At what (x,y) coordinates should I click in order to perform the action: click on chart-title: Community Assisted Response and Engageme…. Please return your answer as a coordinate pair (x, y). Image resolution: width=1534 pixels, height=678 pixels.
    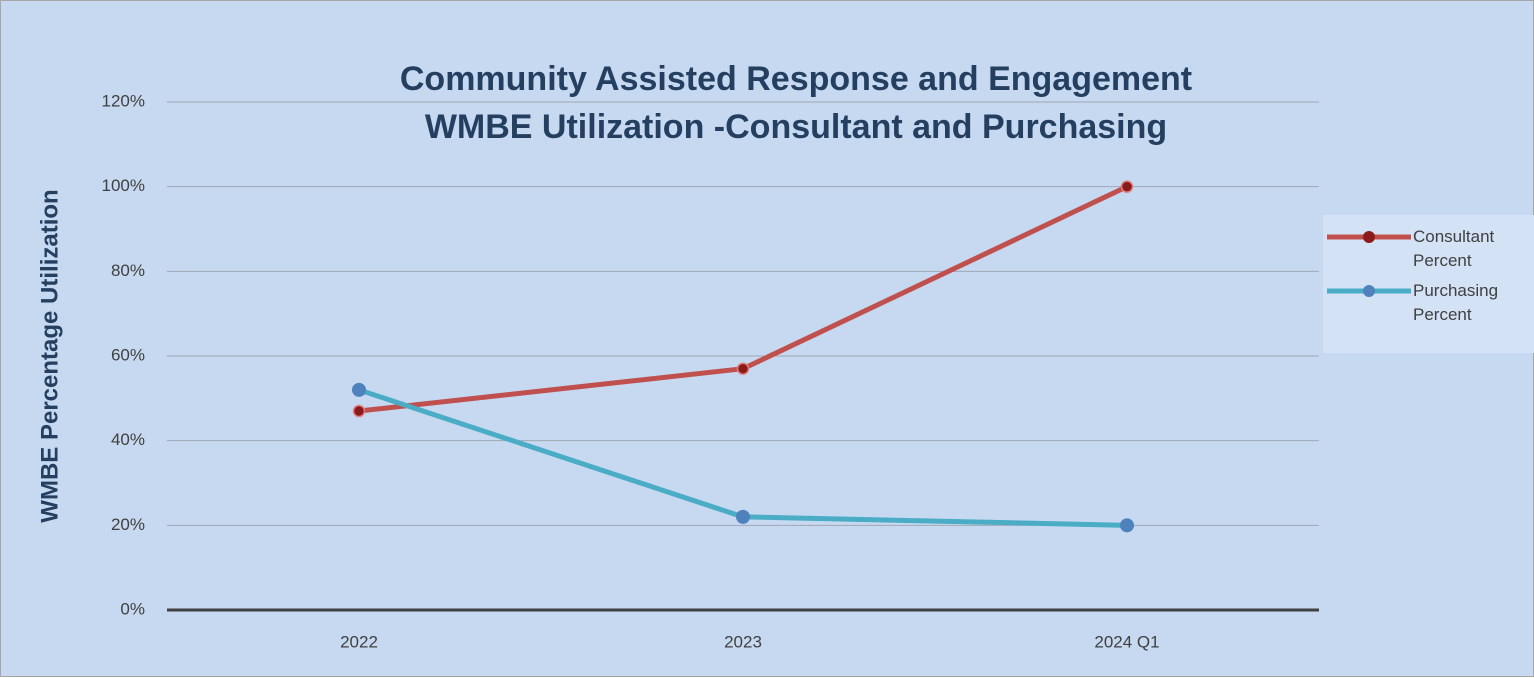
    Looking at the image, I should click on (796, 79).